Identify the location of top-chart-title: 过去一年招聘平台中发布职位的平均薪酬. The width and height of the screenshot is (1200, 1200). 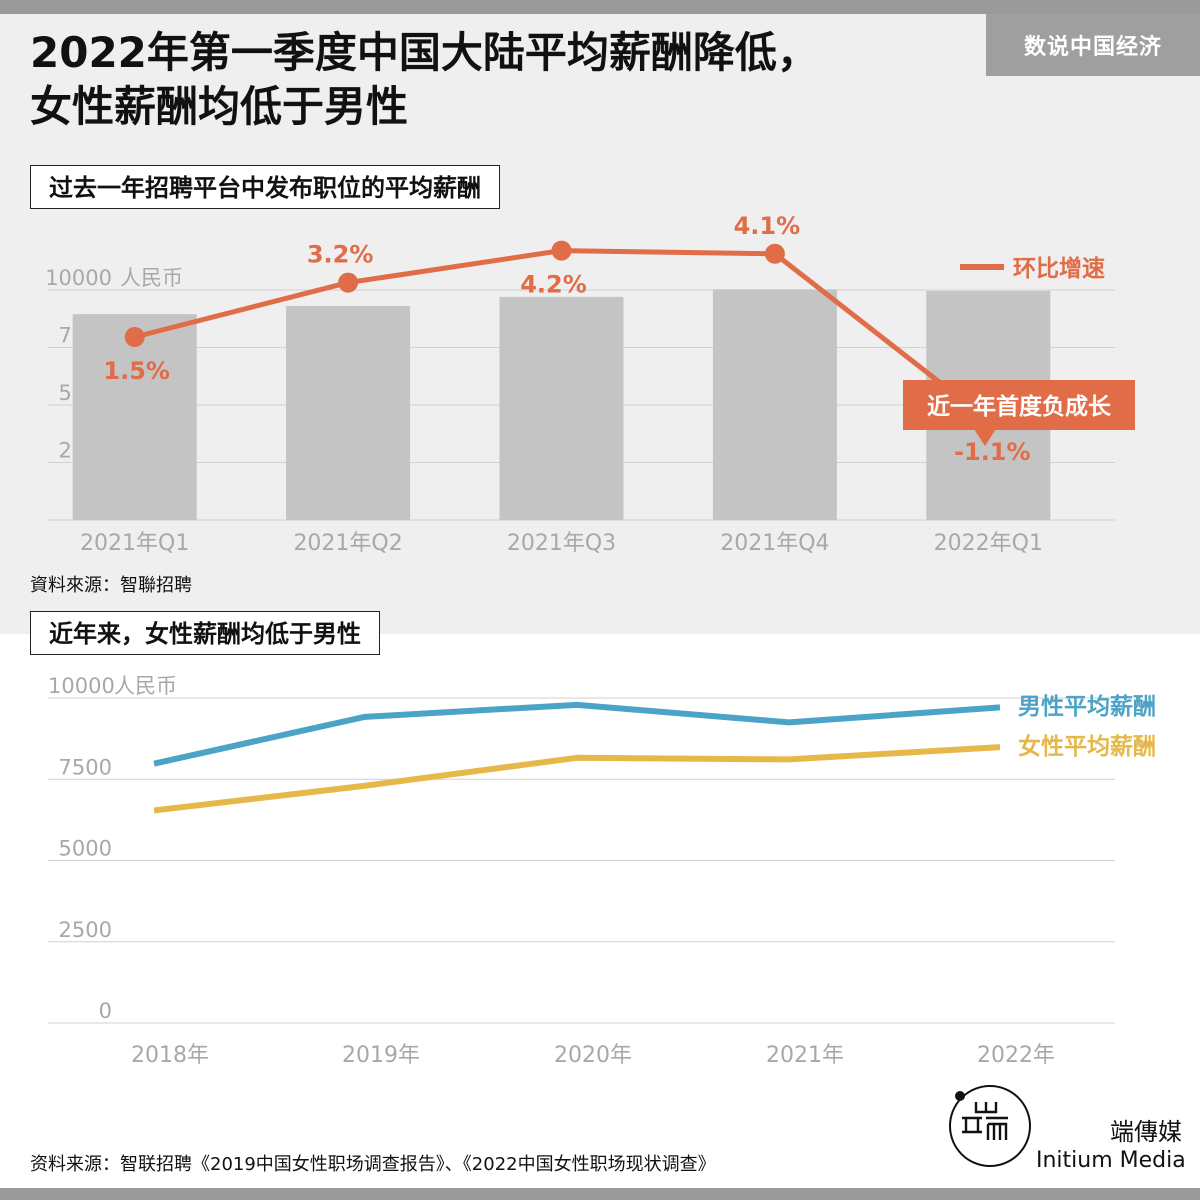
(265, 187).